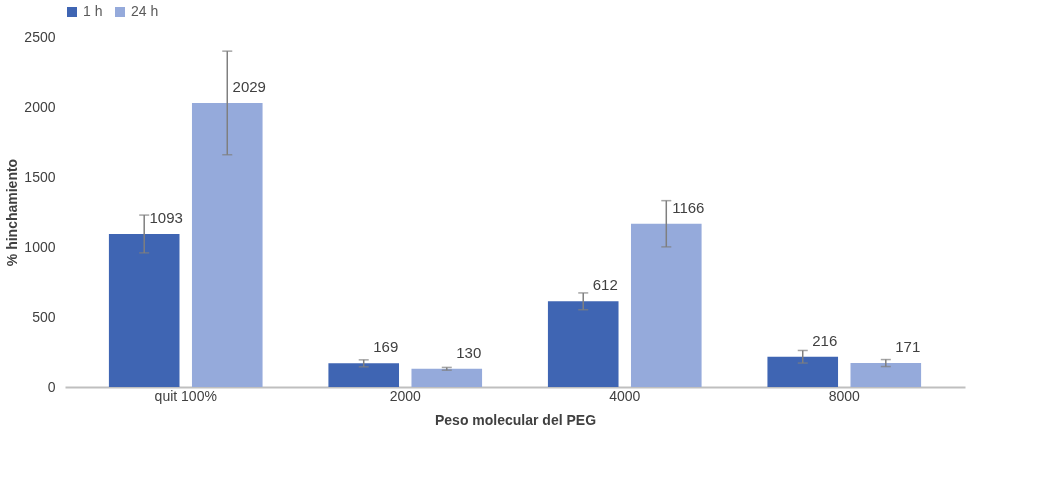 This screenshot has height=483, width=1045. I want to click on y-tick-label: 500, so click(44, 316).